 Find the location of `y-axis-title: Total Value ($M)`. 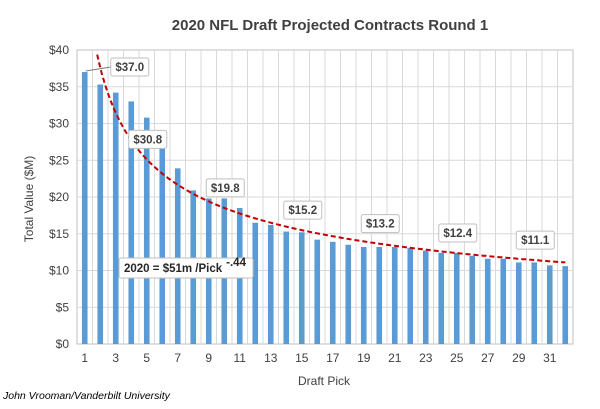

y-axis-title: Total Value ($M) is located at coordinates (29, 199).